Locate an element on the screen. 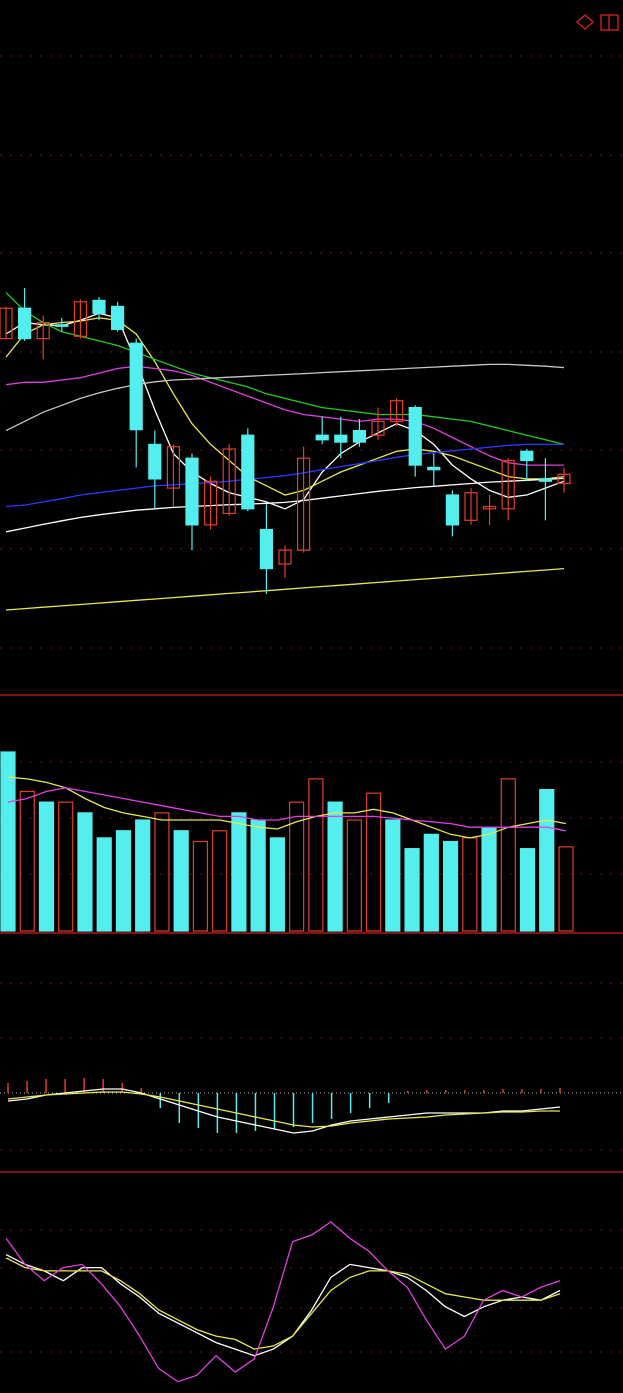 This screenshot has height=1393, width=623. diamond-icon is located at coordinates (585, 22).